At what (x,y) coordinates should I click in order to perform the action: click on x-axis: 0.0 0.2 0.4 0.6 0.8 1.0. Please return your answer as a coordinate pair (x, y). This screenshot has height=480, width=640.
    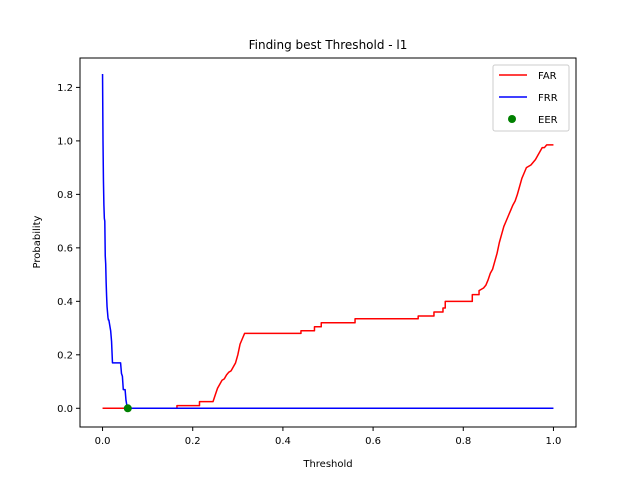
    Looking at the image, I should click on (328, 437).